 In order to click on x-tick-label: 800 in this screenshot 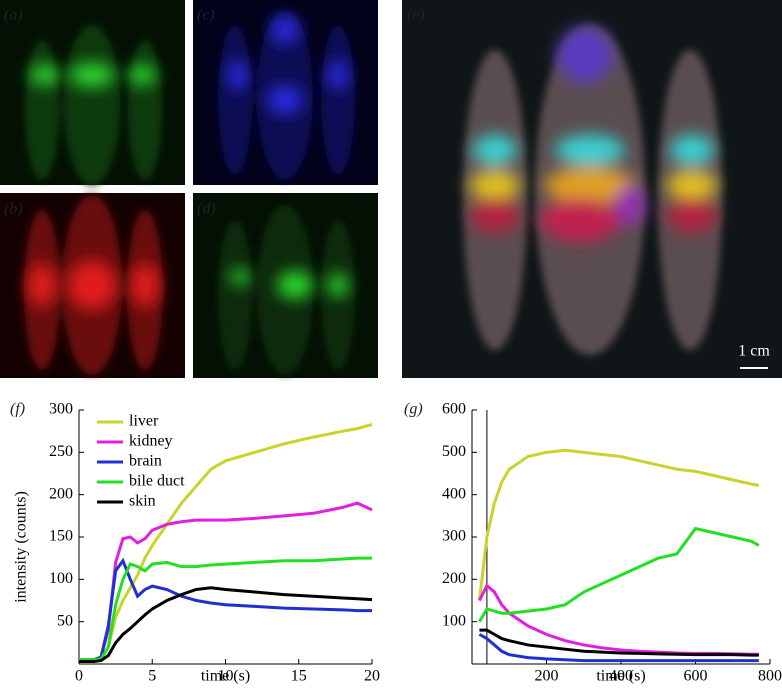, I will do `click(770, 676)`.